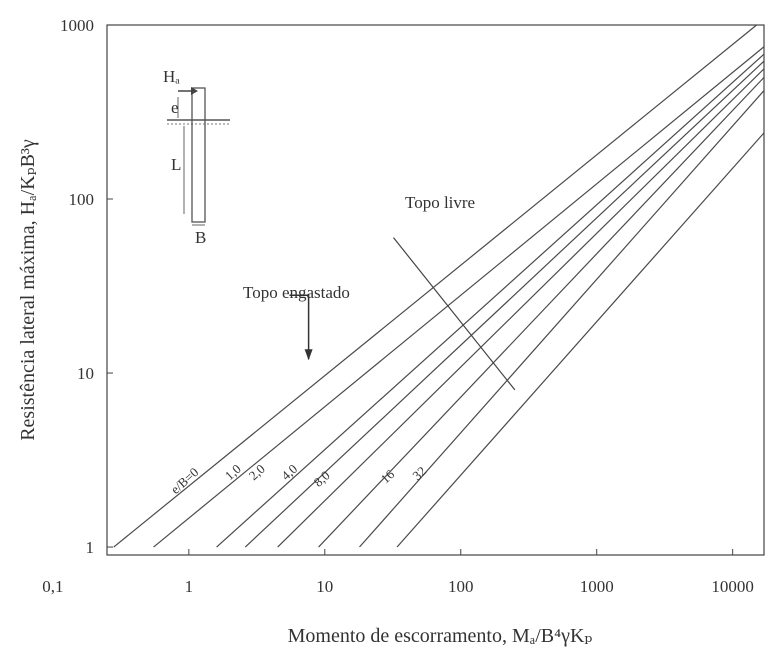 This screenshot has height=655, width=766. What do you see at coordinates (233, 472) in the screenshot?
I see `series-label-2: 1,0` at bounding box center [233, 472].